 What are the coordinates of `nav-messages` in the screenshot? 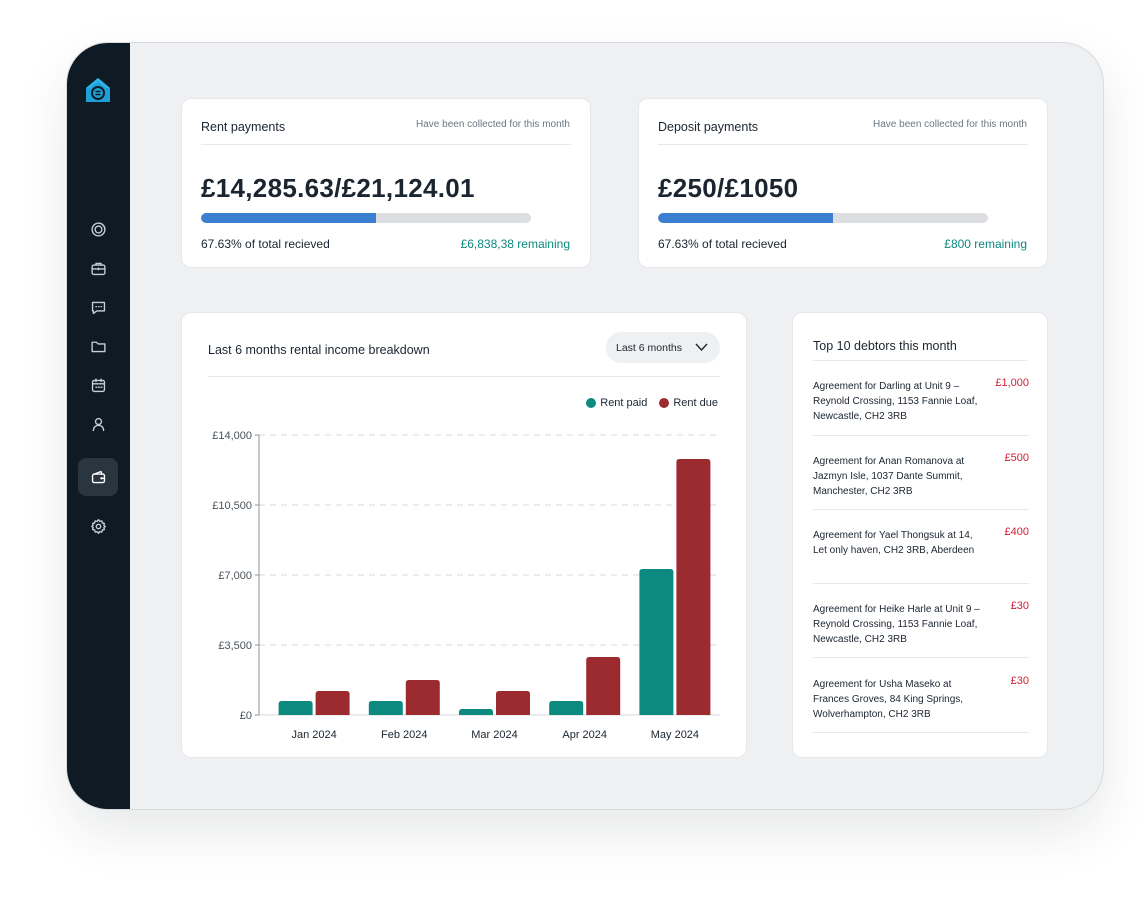 It's located at (98, 307).